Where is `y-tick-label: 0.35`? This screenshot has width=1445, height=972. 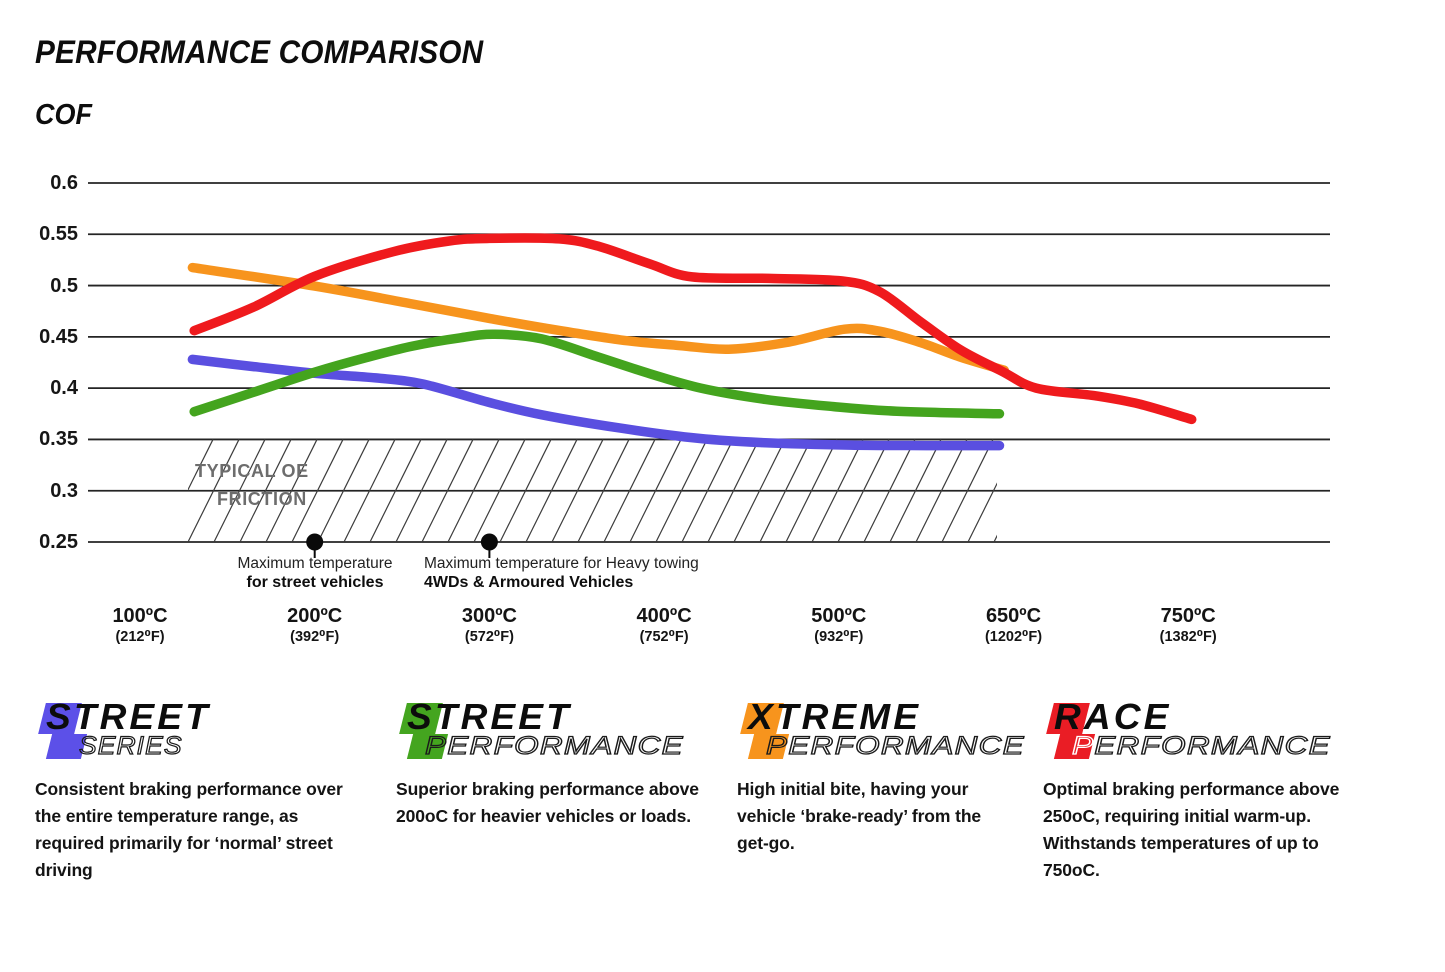 y-tick-label: 0.35 is located at coordinates (58, 439).